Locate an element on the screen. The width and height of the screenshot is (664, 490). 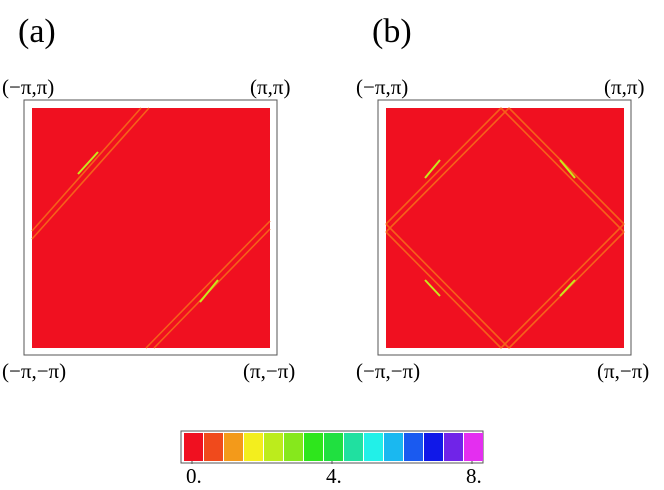
panel-label: (a) is located at coordinates (37, 31).